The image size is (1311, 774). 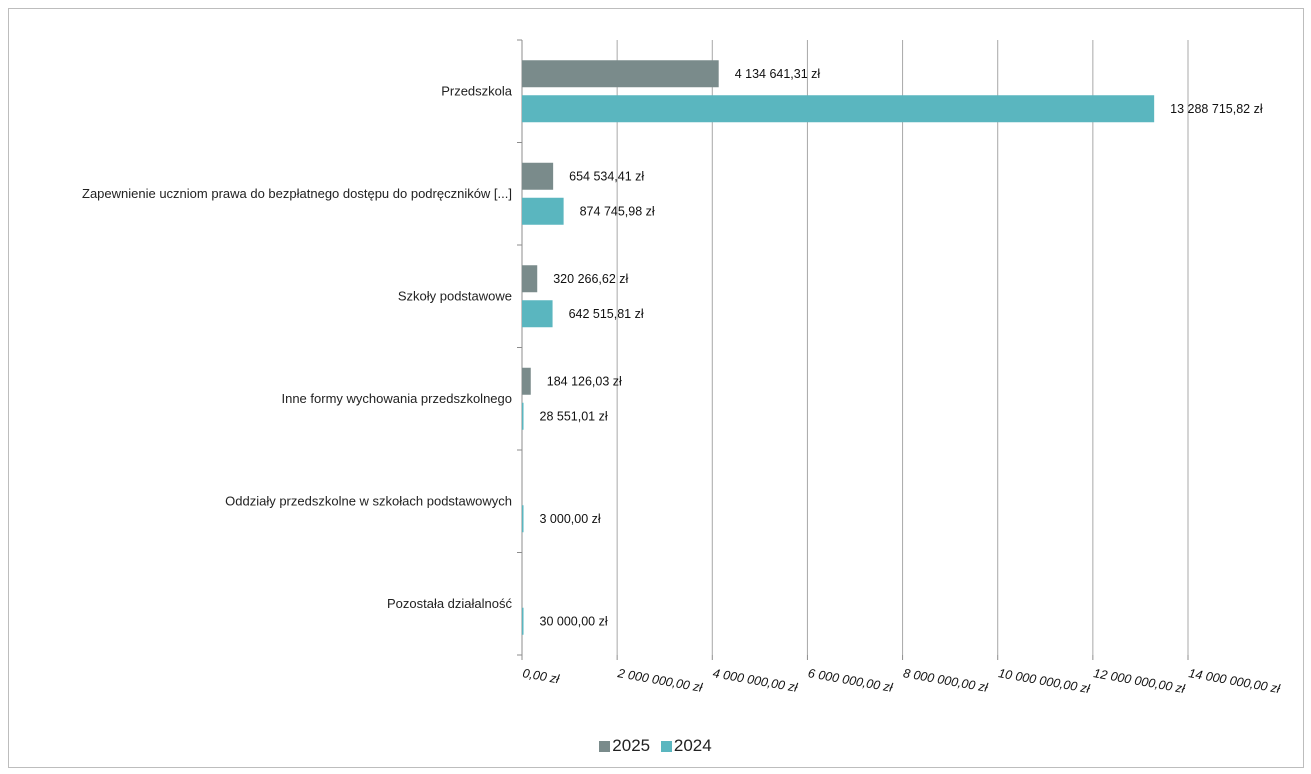 I want to click on legend-item-2024: 2024, so click(x=686, y=746).